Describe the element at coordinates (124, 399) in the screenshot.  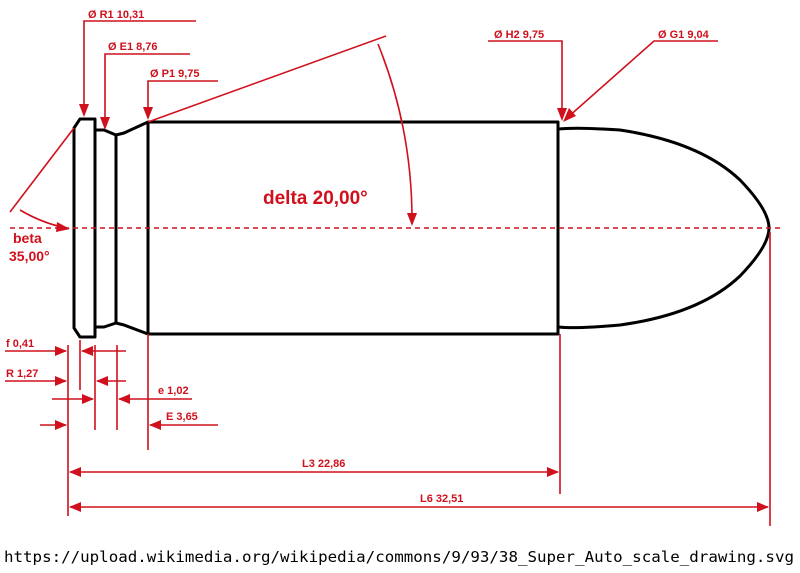
I see `e-arrow-right` at that location.